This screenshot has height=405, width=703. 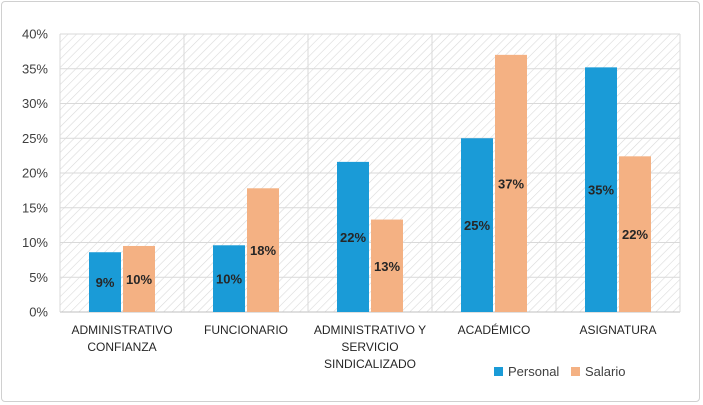 I want to click on data-label: 35%, so click(x=601, y=190).